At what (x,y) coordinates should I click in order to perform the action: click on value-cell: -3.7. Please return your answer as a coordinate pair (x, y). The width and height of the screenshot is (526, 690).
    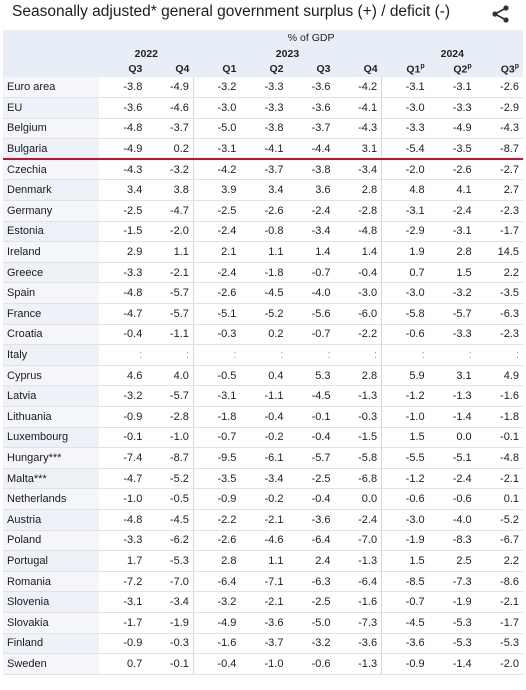
    Looking at the image, I should click on (170, 129).